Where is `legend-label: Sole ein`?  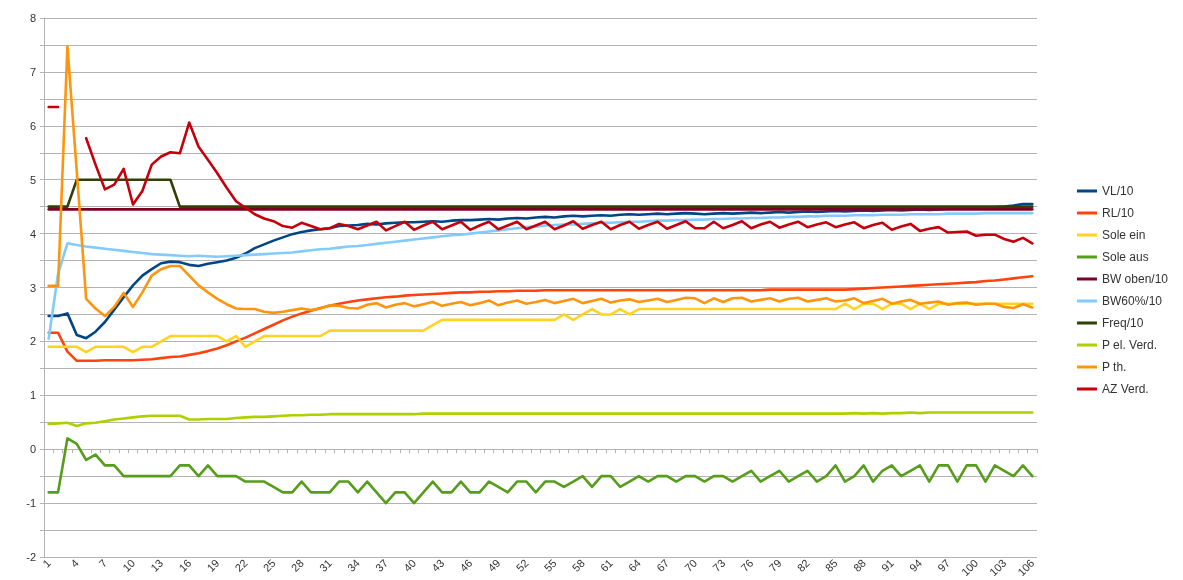 legend-label: Sole ein is located at coordinates (1123, 235).